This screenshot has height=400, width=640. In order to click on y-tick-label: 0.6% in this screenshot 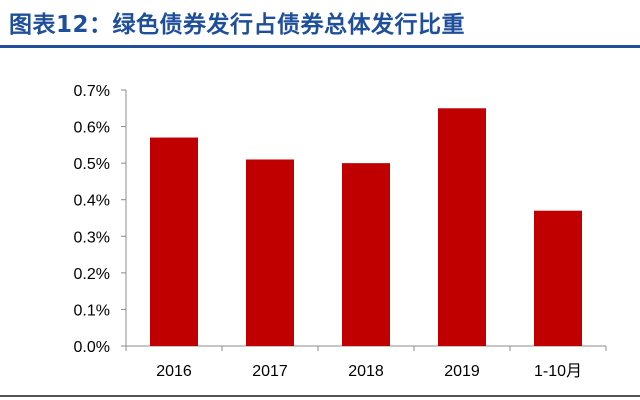, I will do `click(92, 128)`.